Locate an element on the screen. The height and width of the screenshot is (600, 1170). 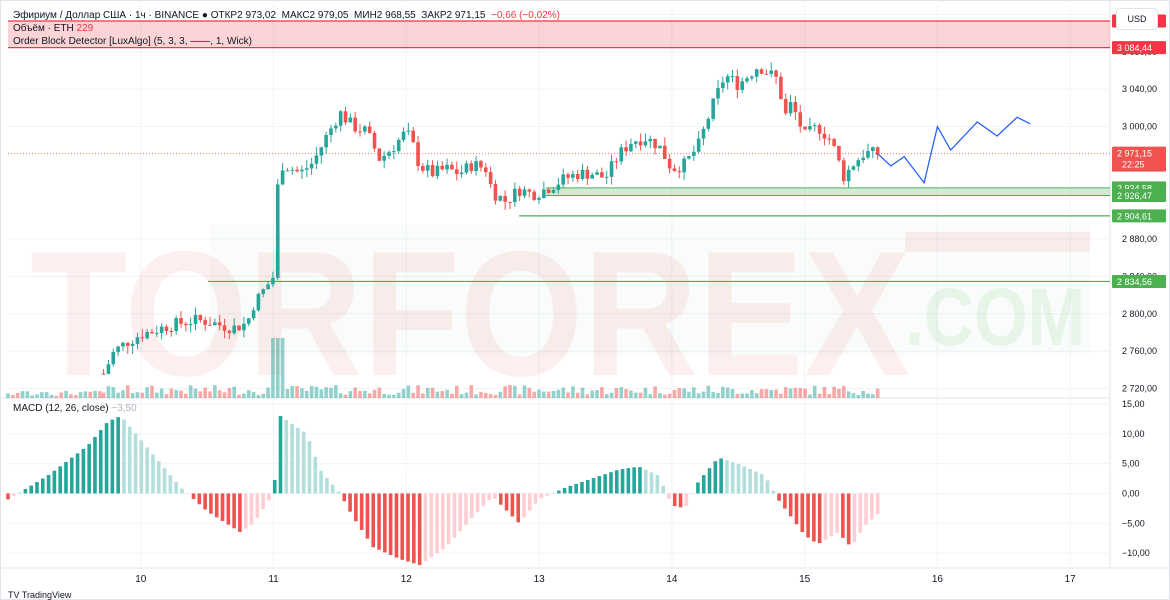
tradingview-logo: TV TradingView is located at coordinates (40, 595).